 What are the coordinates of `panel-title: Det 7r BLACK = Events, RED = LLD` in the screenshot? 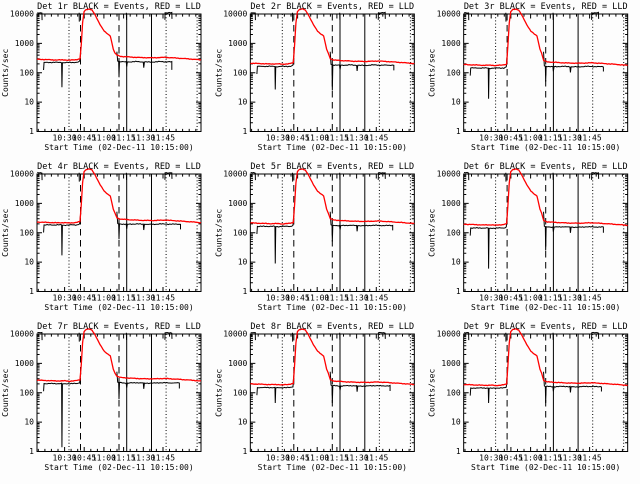 It's located at (119, 327).